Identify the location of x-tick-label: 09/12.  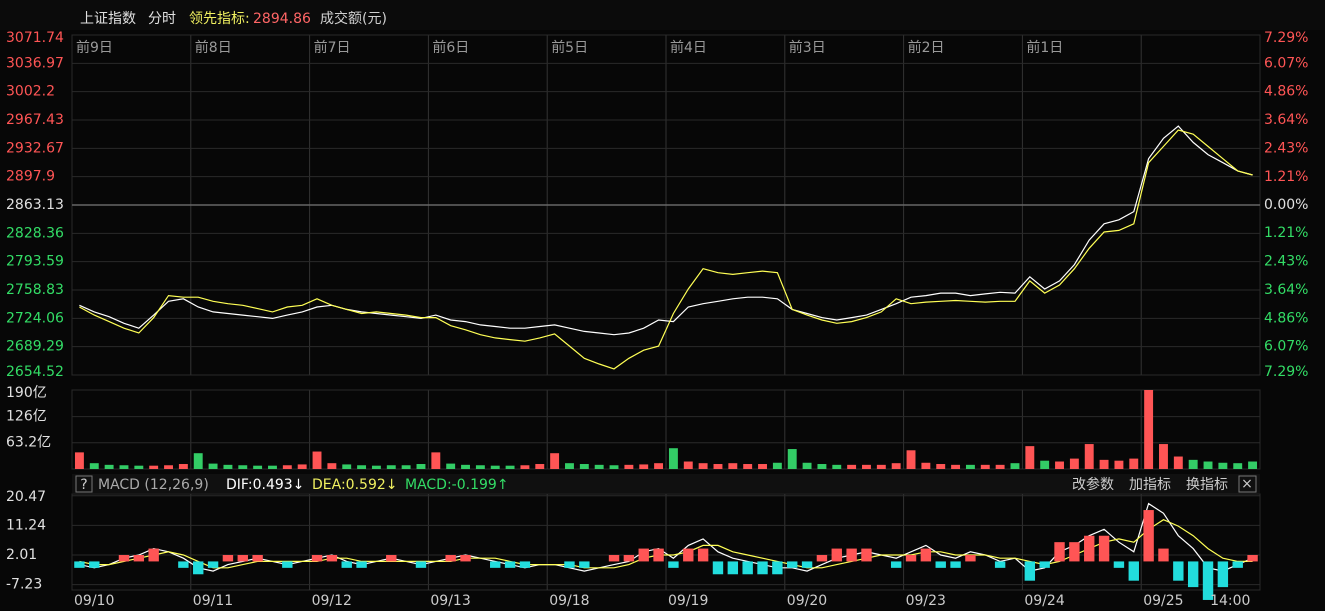
(332, 601).